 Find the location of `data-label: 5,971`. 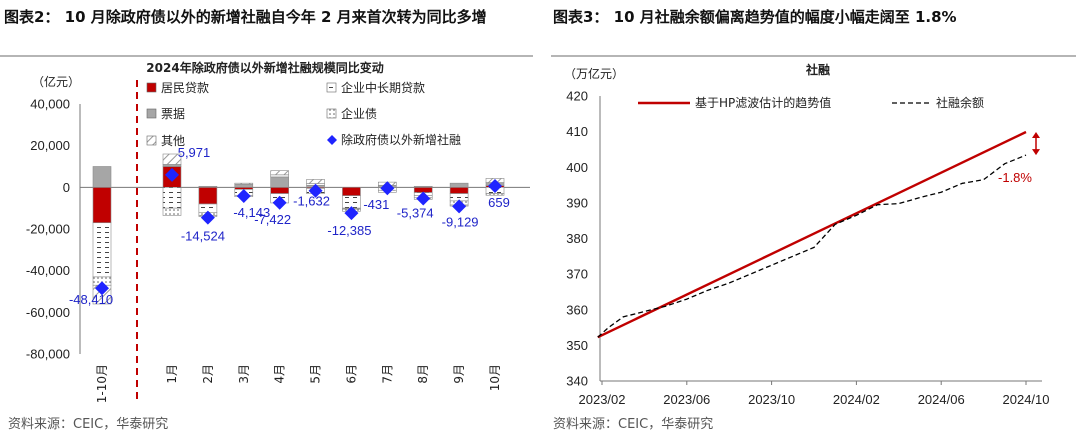

data-label: 5,971 is located at coordinates (194, 152).